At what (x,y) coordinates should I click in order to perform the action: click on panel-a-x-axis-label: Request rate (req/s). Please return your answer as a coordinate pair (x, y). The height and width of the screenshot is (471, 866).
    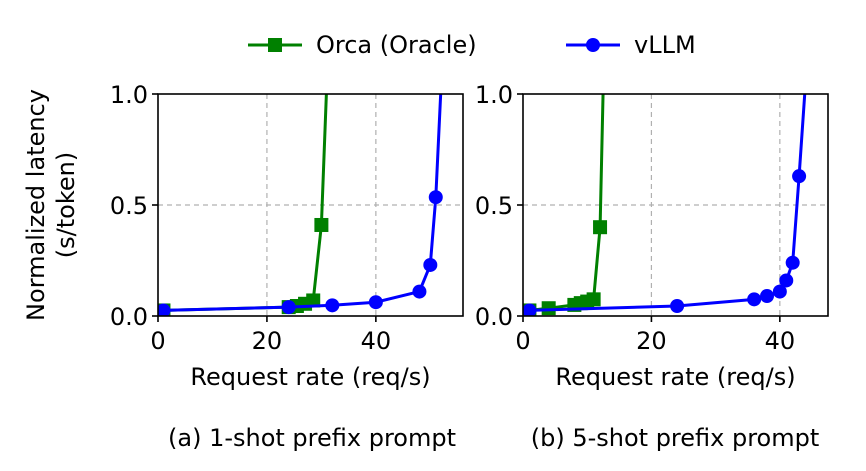
    Looking at the image, I should click on (310, 377).